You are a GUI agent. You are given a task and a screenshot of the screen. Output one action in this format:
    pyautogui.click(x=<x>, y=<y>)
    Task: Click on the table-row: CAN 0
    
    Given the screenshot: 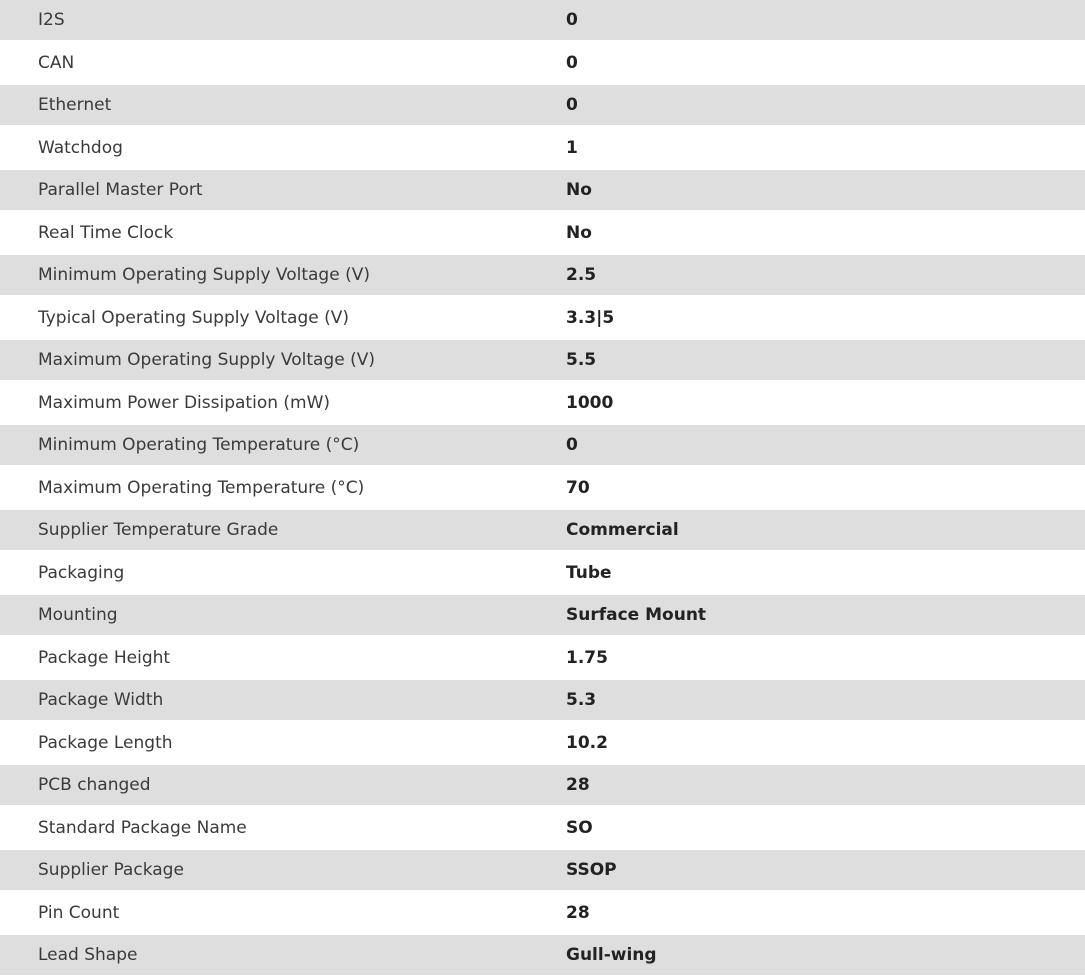 What is the action you would take?
    pyautogui.click(x=542, y=62)
    